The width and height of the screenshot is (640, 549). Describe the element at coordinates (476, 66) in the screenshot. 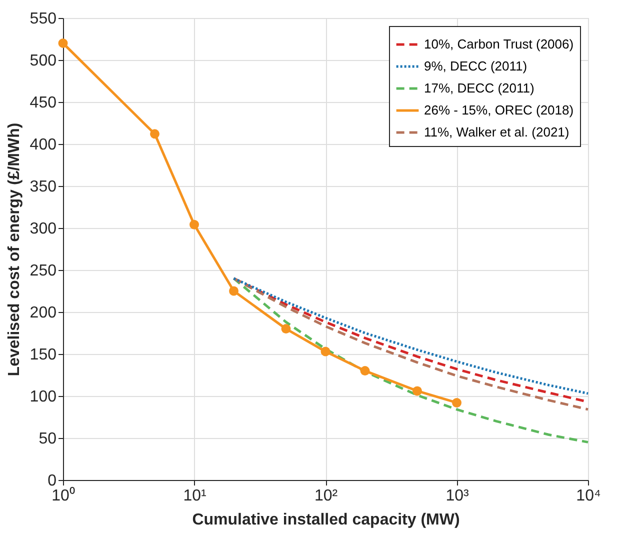

I see `legend-label: 9%, DECC (2011)` at that location.